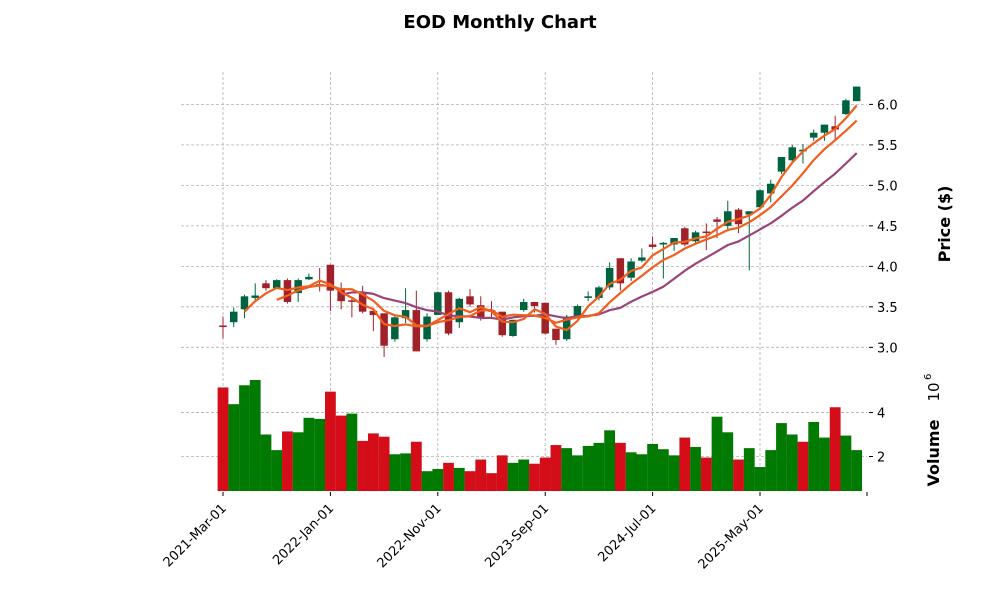 This screenshot has width=1000, height=600. What do you see at coordinates (627, 533) in the screenshot?
I see `x-tick-label: 2024-Jul-01` at bounding box center [627, 533].